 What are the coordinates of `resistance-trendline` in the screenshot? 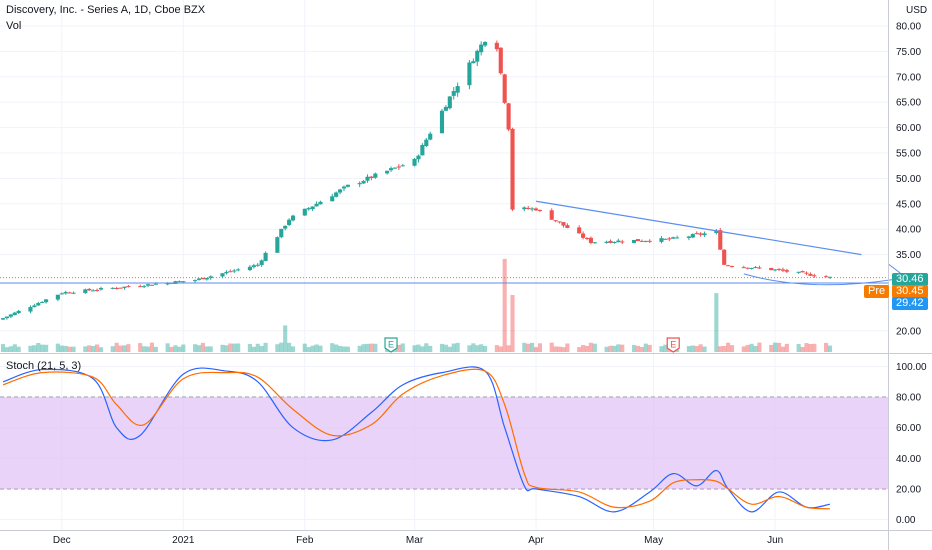 It's located at (698, 228).